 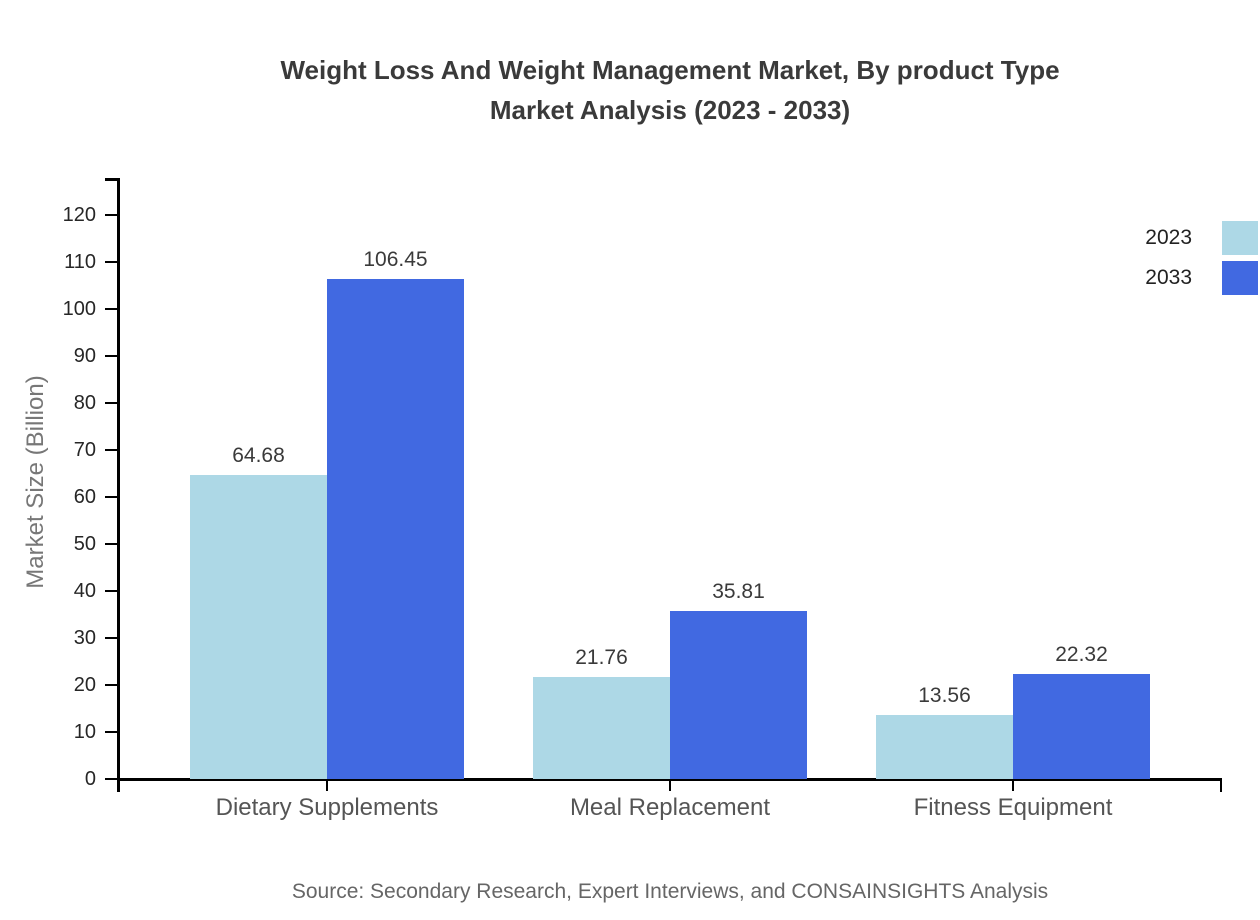 I want to click on category-label-dietary-supplements: Dietary Supplements, so click(x=327, y=807).